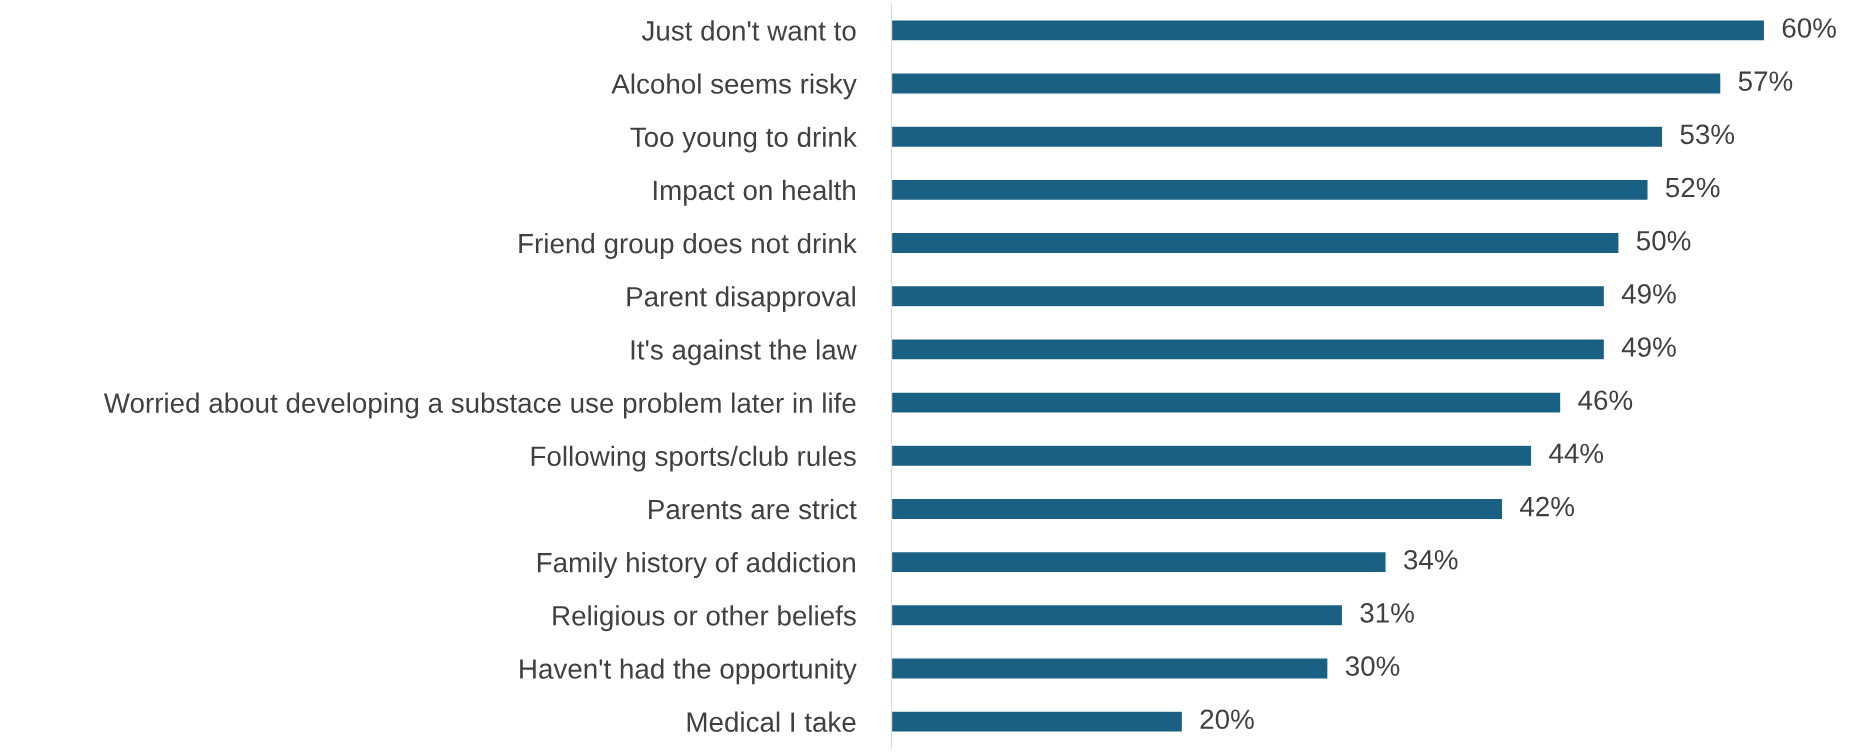  Describe the element at coordinates (1430, 559) in the screenshot. I see `data-label: 34%` at that location.